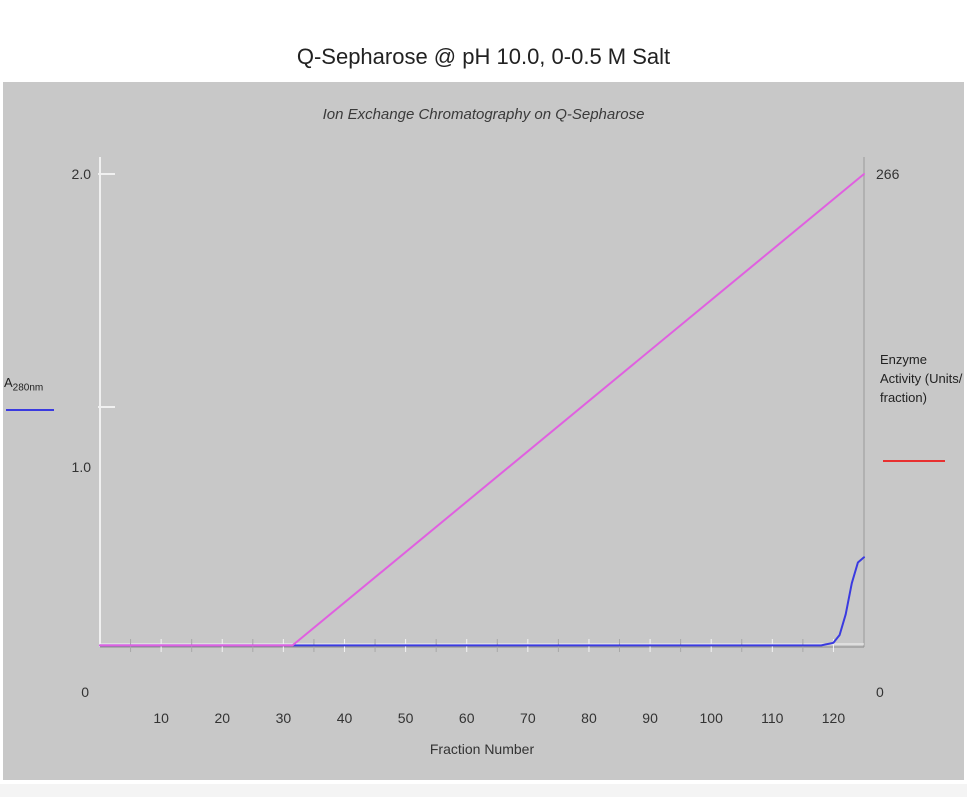  What do you see at coordinates (921, 378) in the screenshot?
I see `right-axis-label: Enzyme Activity (Units/ fraction)` at bounding box center [921, 378].